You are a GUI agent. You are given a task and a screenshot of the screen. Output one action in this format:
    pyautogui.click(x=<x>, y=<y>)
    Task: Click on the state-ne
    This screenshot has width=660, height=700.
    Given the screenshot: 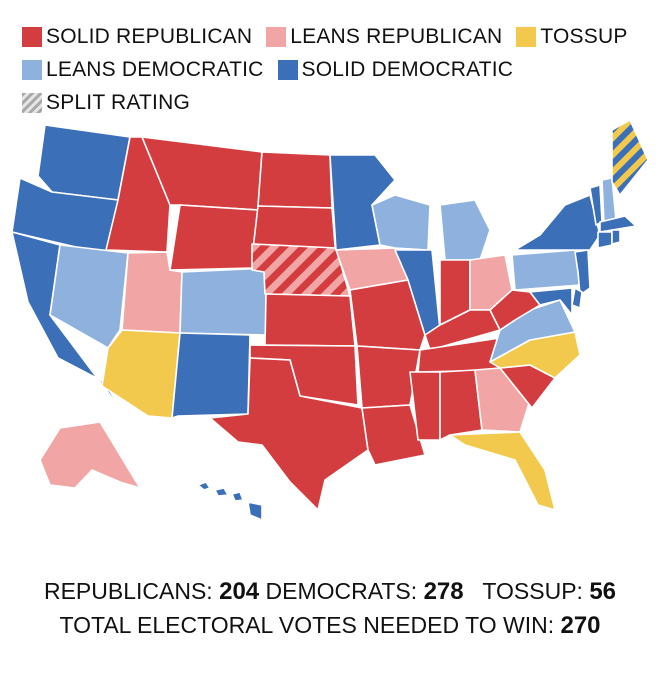 What is the action you would take?
    pyautogui.click(x=301, y=270)
    